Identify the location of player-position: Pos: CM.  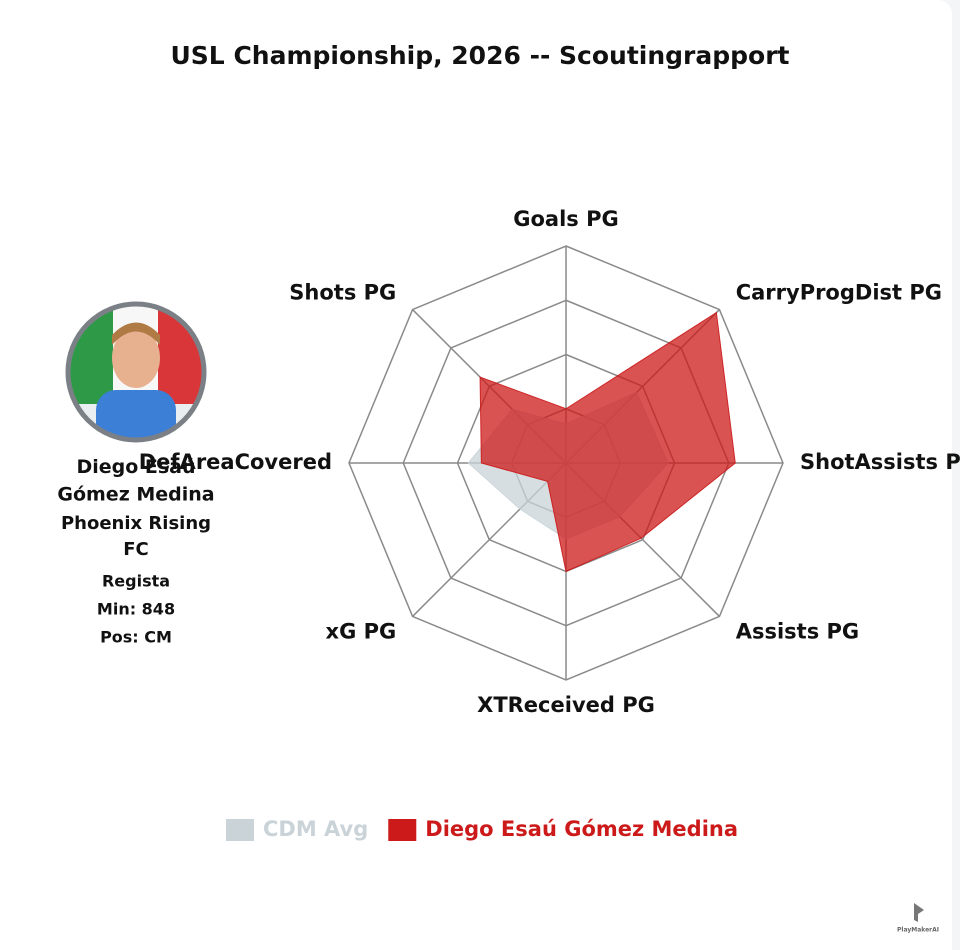
(136, 637).